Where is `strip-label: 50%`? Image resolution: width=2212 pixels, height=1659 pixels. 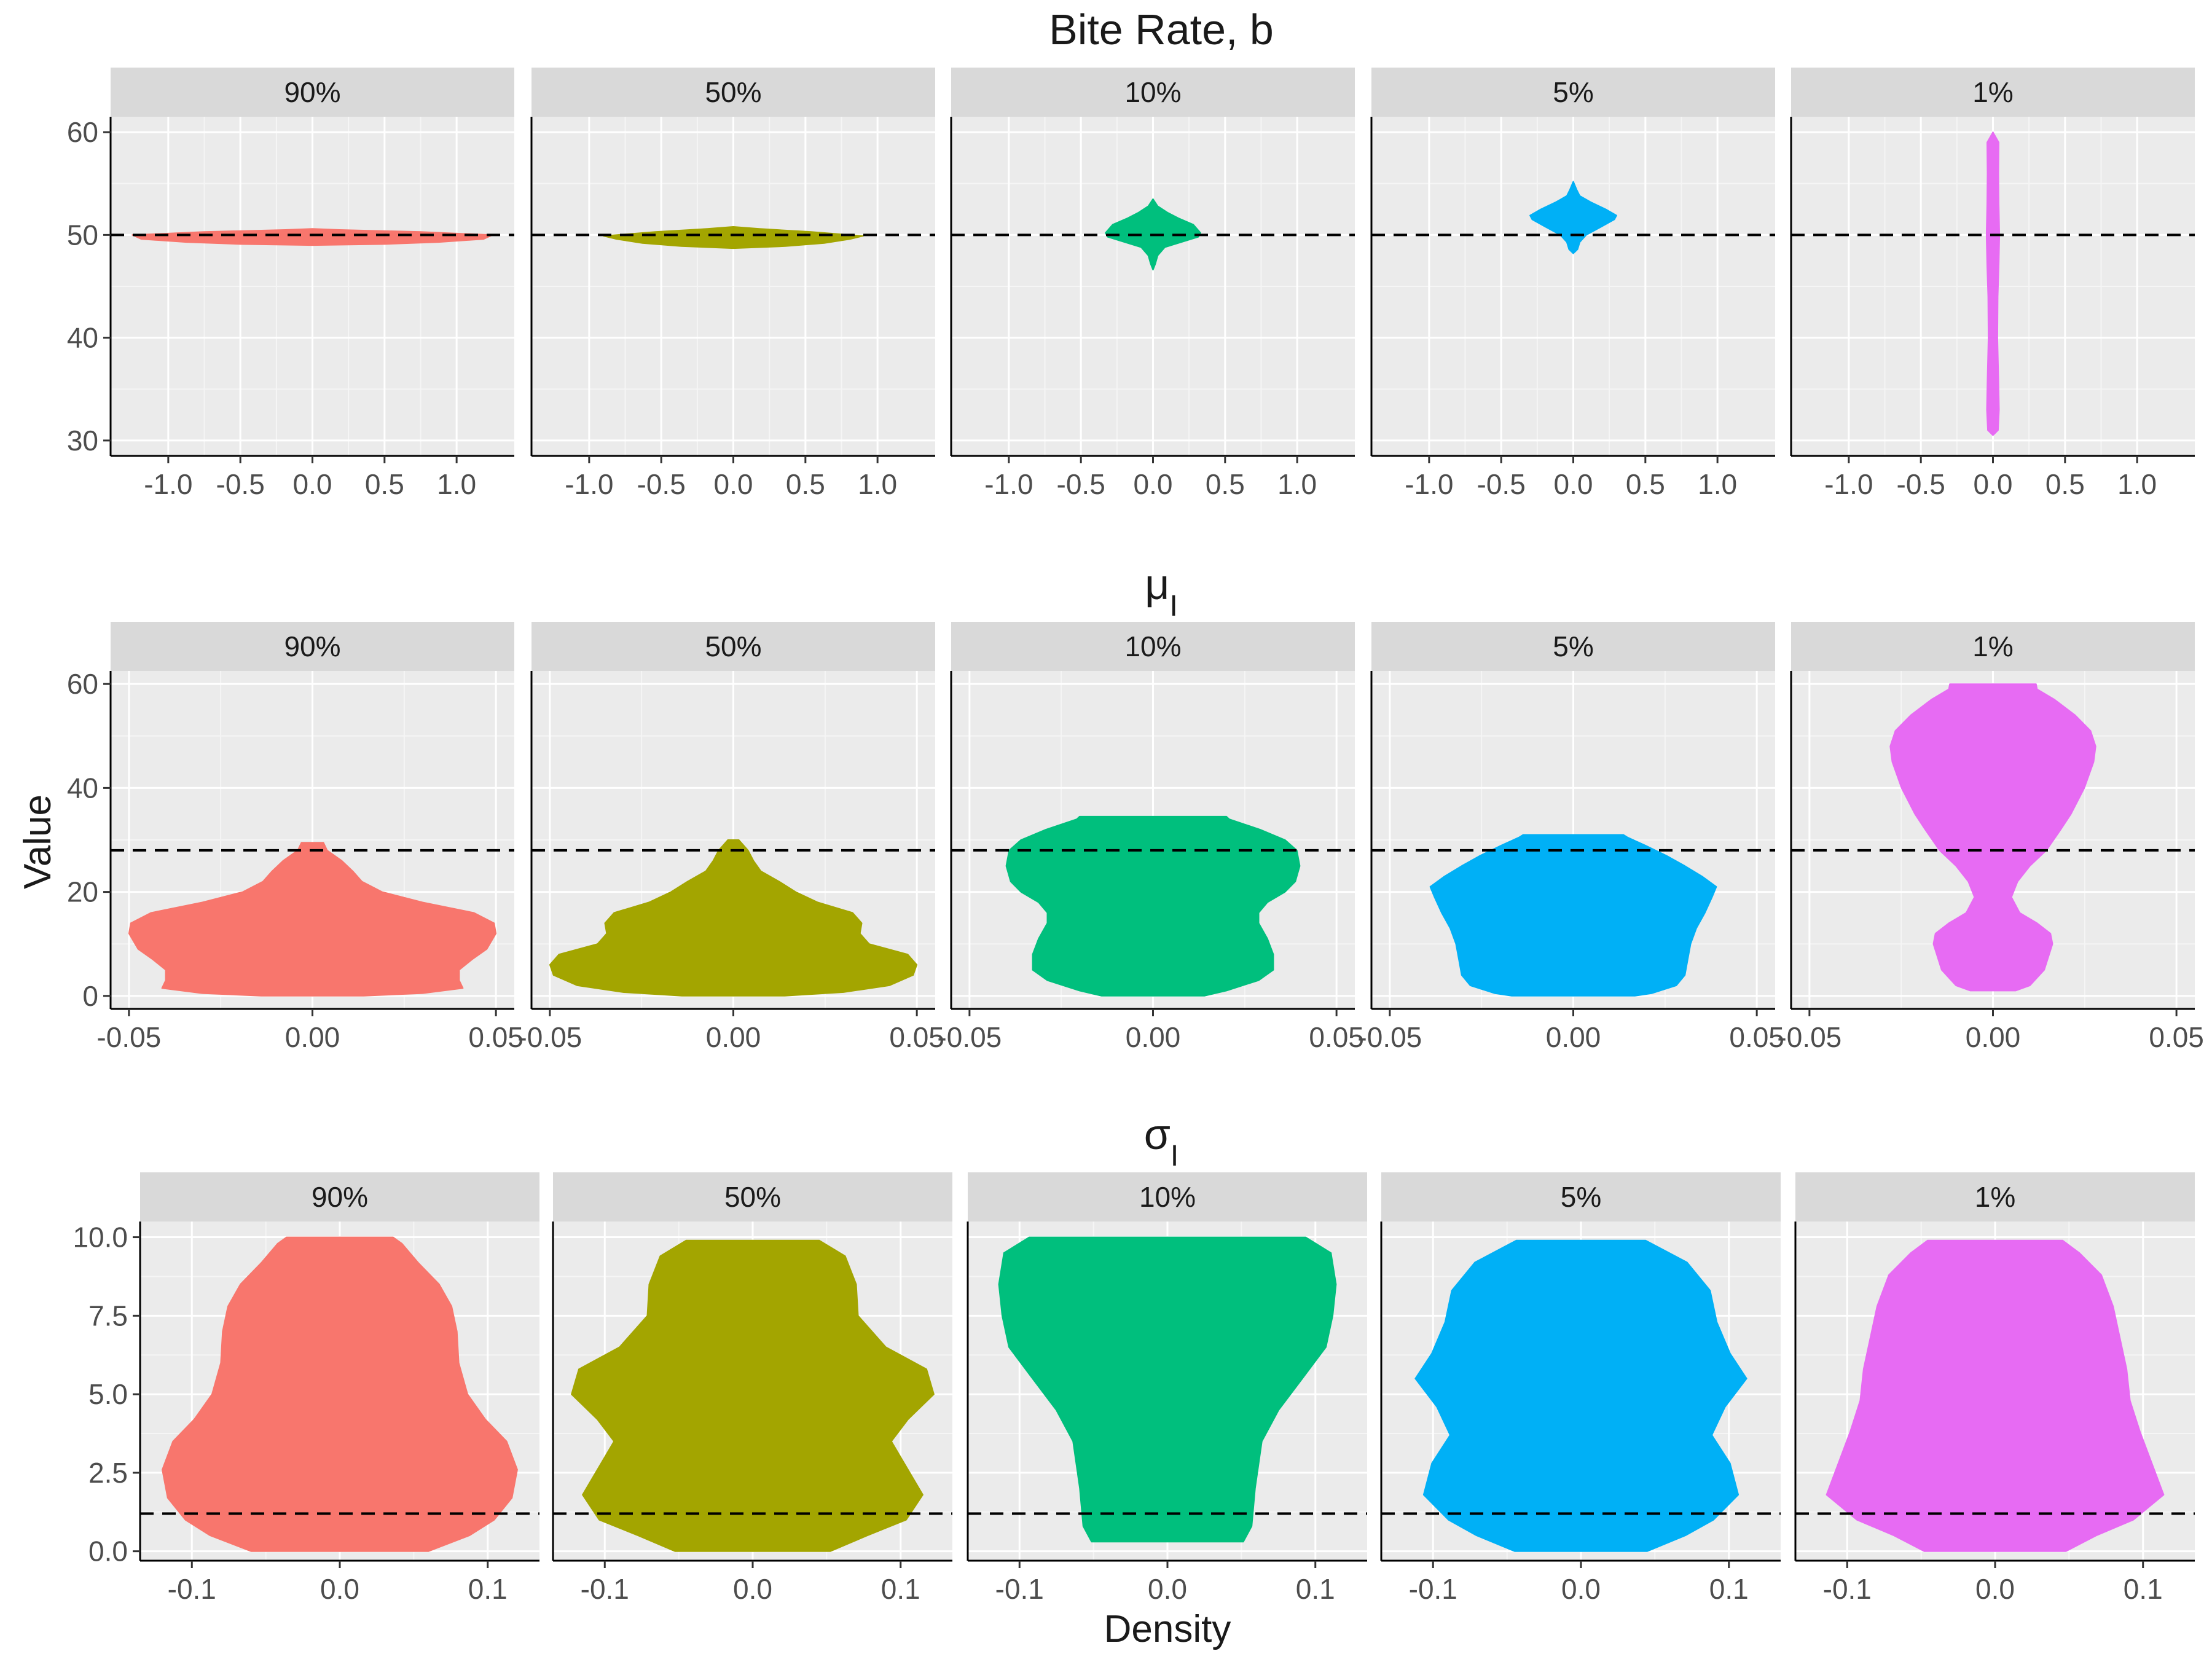 strip-label: 50% is located at coordinates (733, 646).